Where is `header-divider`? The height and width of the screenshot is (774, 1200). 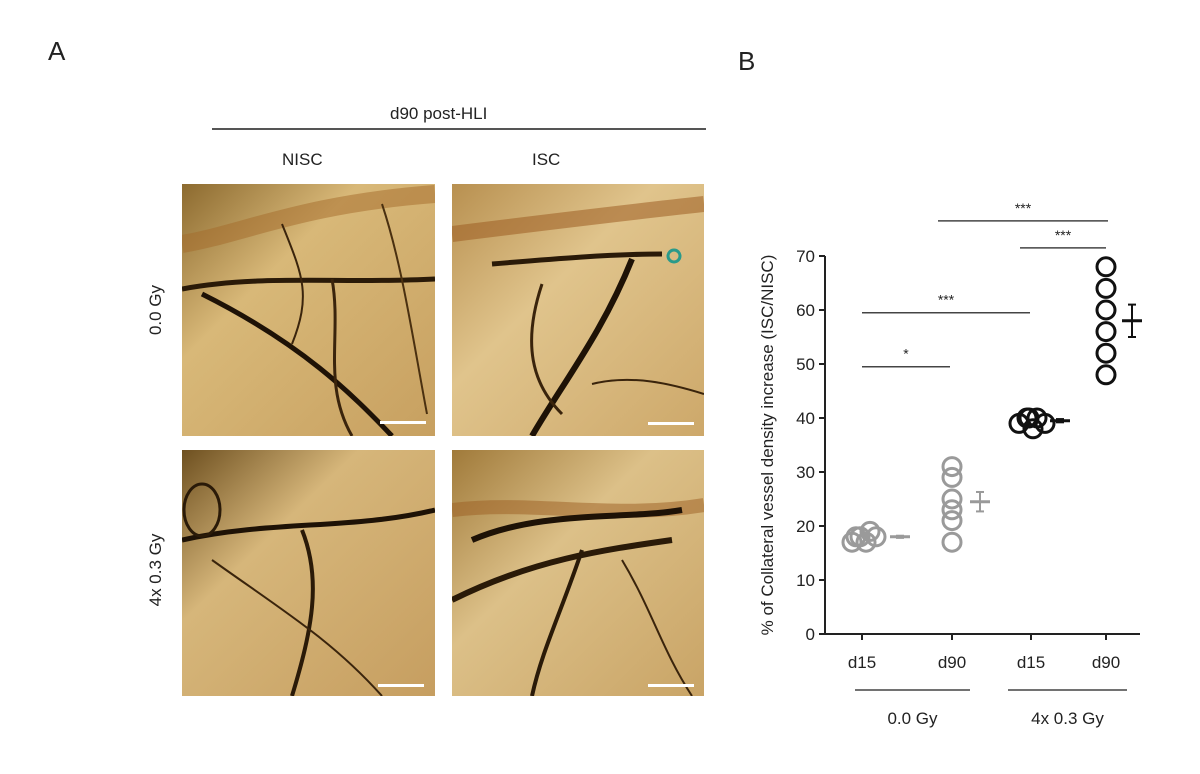
header-divider is located at coordinates (459, 129).